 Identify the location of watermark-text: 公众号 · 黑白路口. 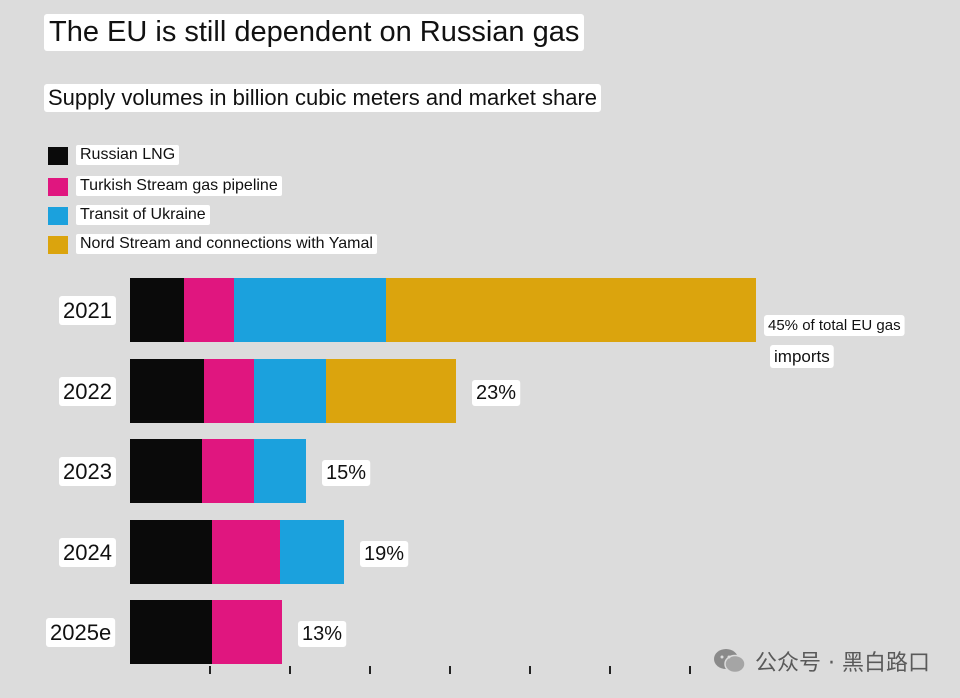
(842, 663).